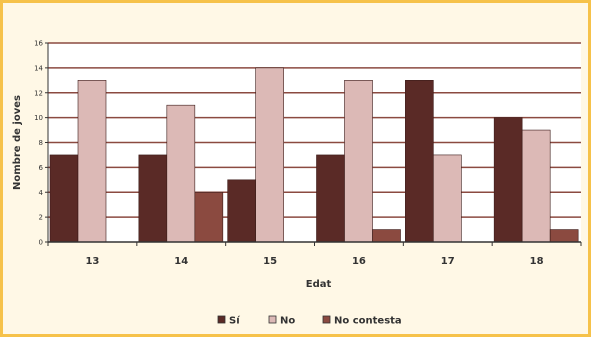 The height and width of the screenshot is (337, 591). Describe the element at coordinates (319, 284) in the screenshot. I see `x-axis-title: Edat` at that location.